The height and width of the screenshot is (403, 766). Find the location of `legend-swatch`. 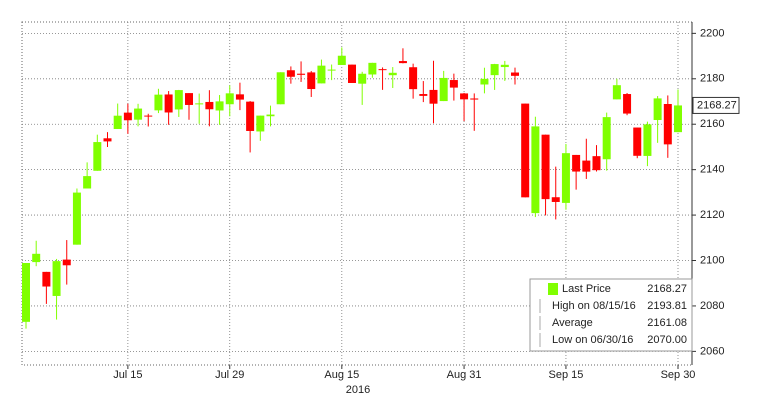

legend-swatch is located at coordinates (553, 289).